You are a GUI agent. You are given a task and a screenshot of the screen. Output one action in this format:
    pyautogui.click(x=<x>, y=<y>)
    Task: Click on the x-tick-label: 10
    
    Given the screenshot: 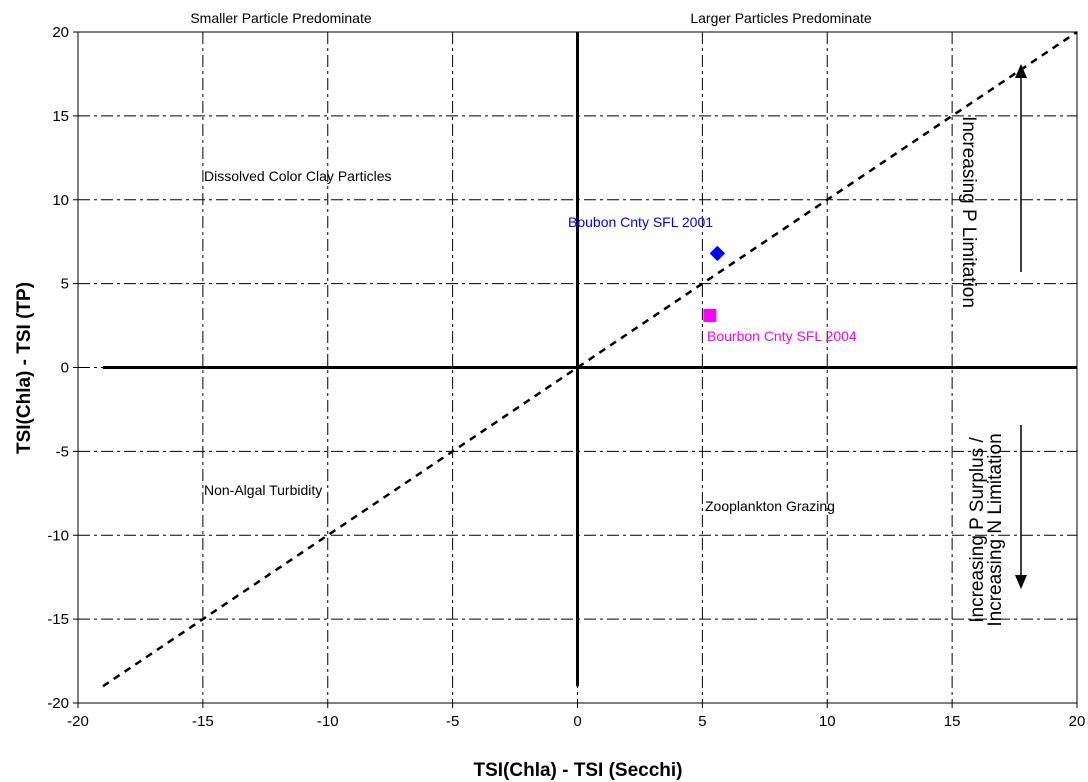 What is the action you would take?
    pyautogui.click(x=827, y=721)
    